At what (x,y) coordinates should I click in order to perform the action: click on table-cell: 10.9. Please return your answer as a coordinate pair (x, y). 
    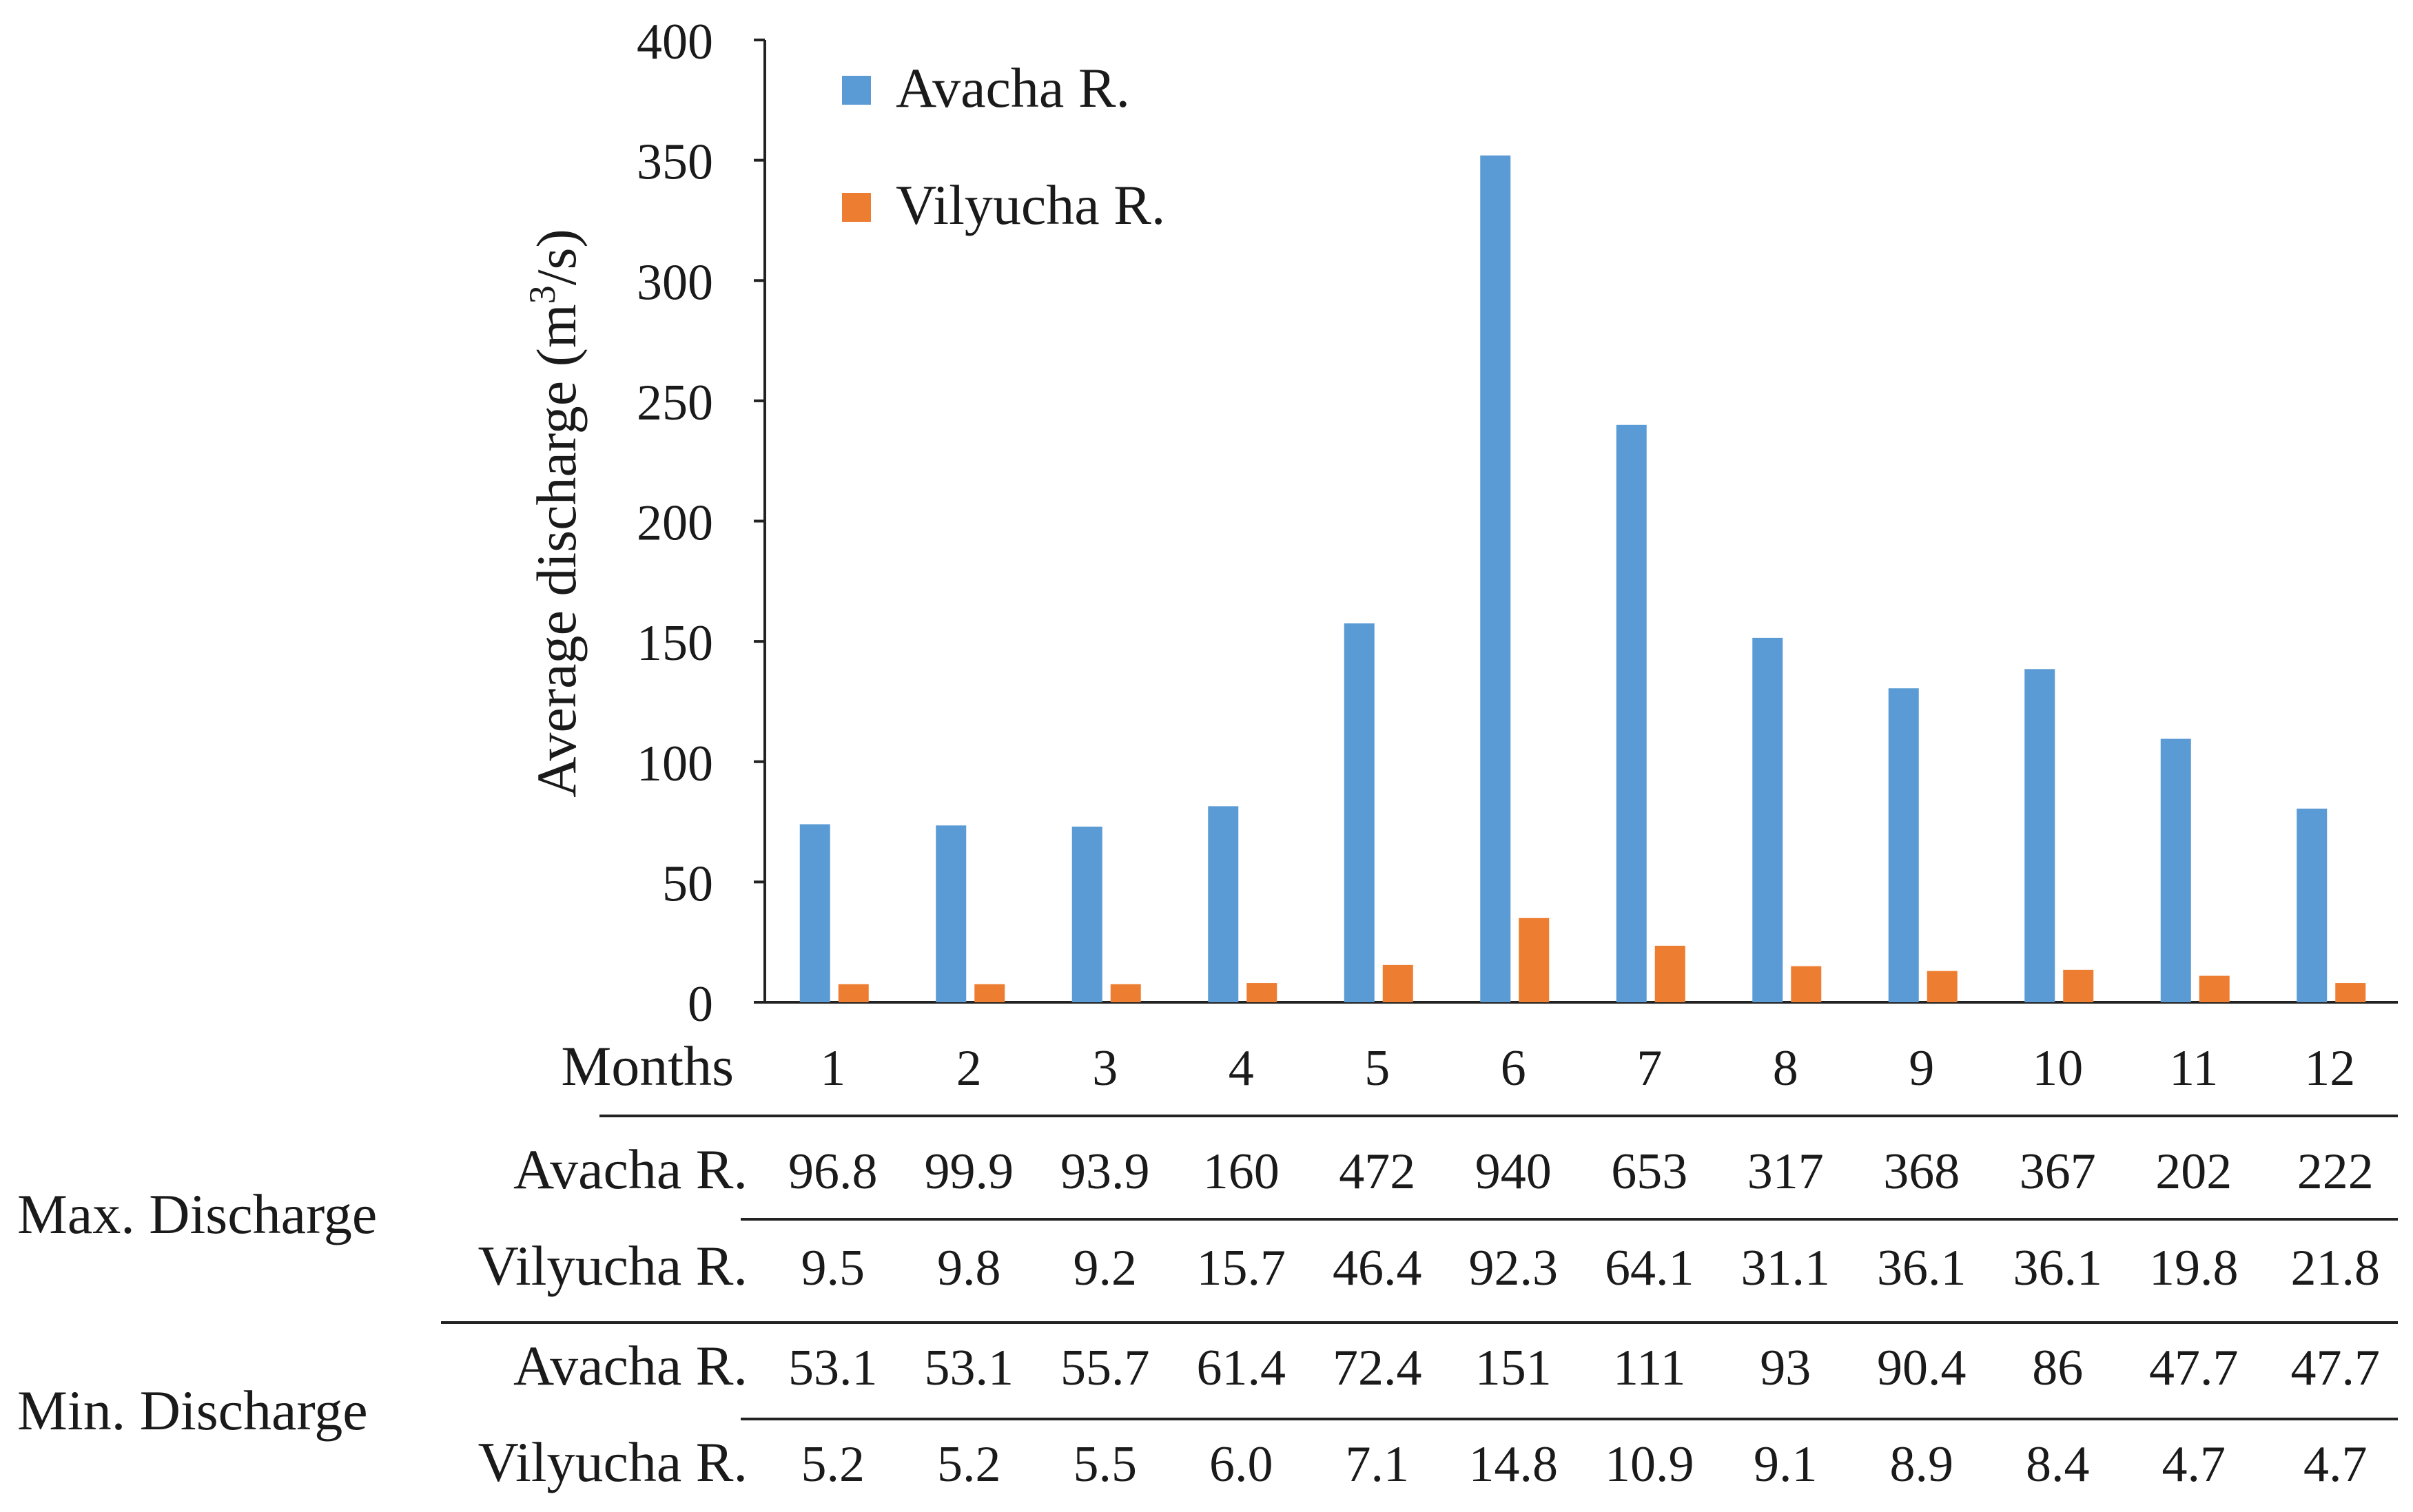
    Looking at the image, I should click on (1650, 1464).